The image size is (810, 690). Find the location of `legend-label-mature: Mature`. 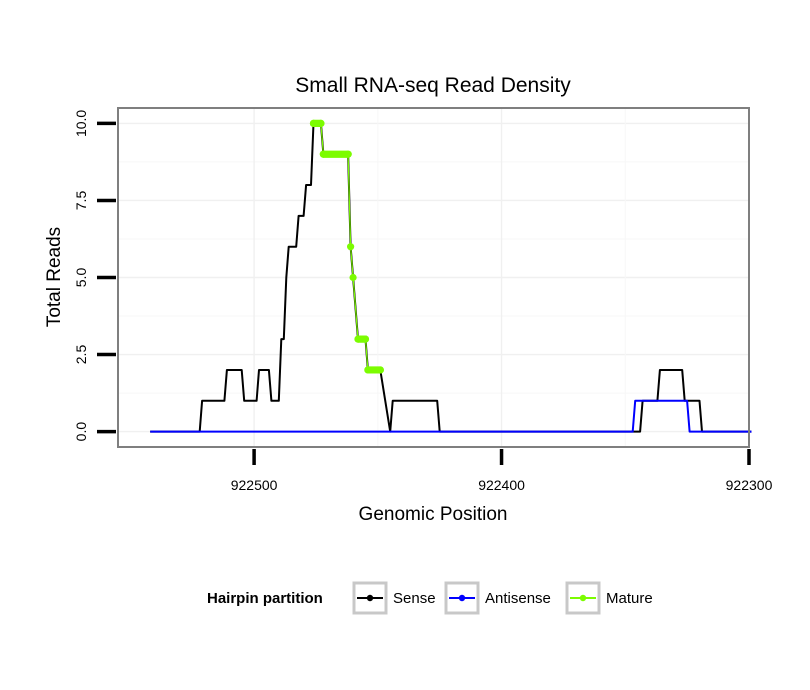

legend-label-mature: Mature is located at coordinates (629, 598).